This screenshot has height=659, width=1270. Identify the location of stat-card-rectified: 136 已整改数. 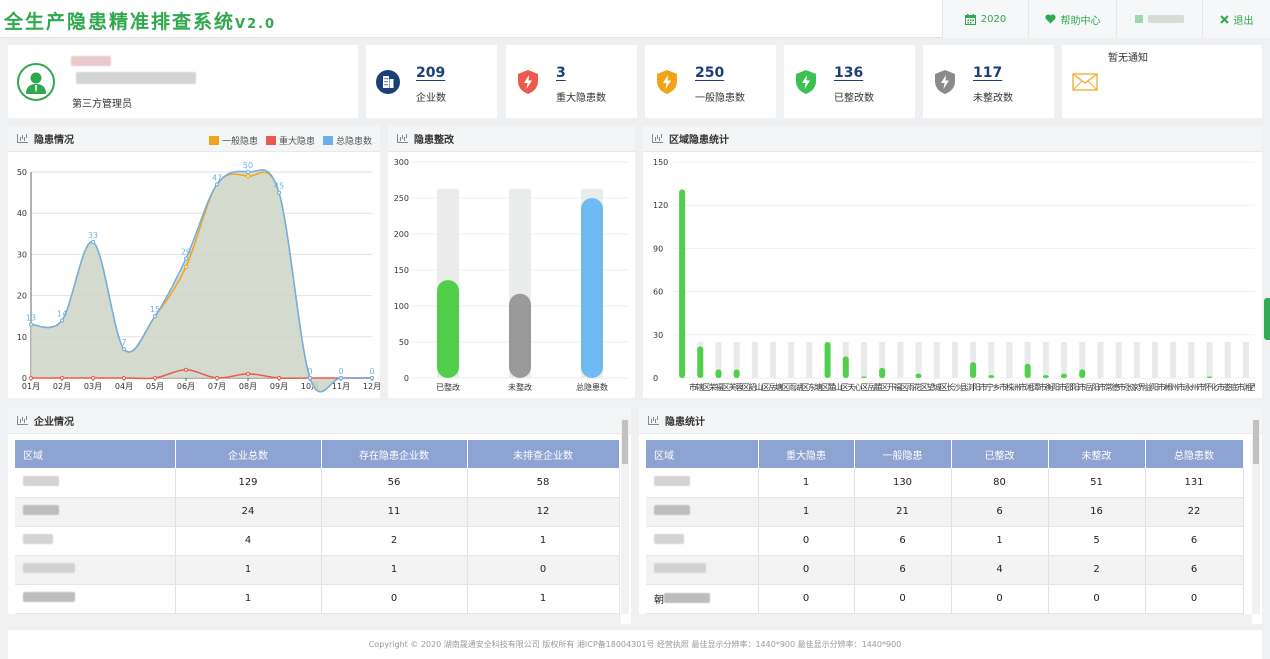
(849, 81).